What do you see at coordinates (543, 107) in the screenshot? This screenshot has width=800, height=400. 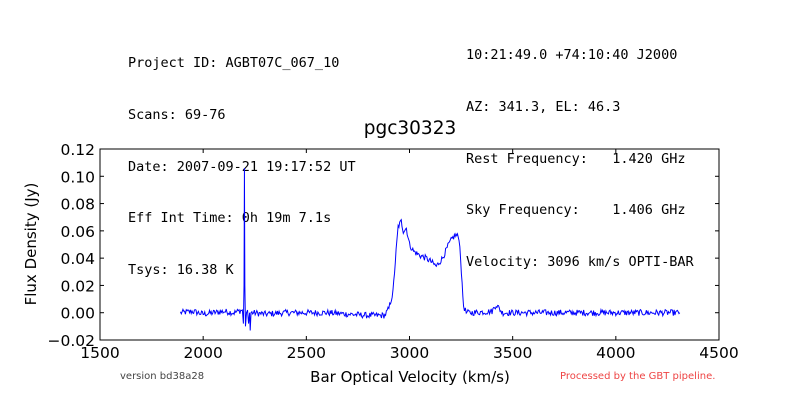 I see `az-el-text: AZ: 341.3, EL: 46.3` at bounding box center [543, 107].